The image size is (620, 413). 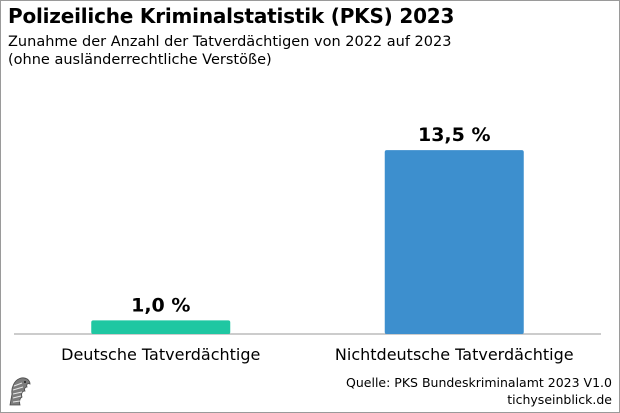 I want to click on category-label-1: Deutsche Tatverdächtige, so click(x=160, y=354).